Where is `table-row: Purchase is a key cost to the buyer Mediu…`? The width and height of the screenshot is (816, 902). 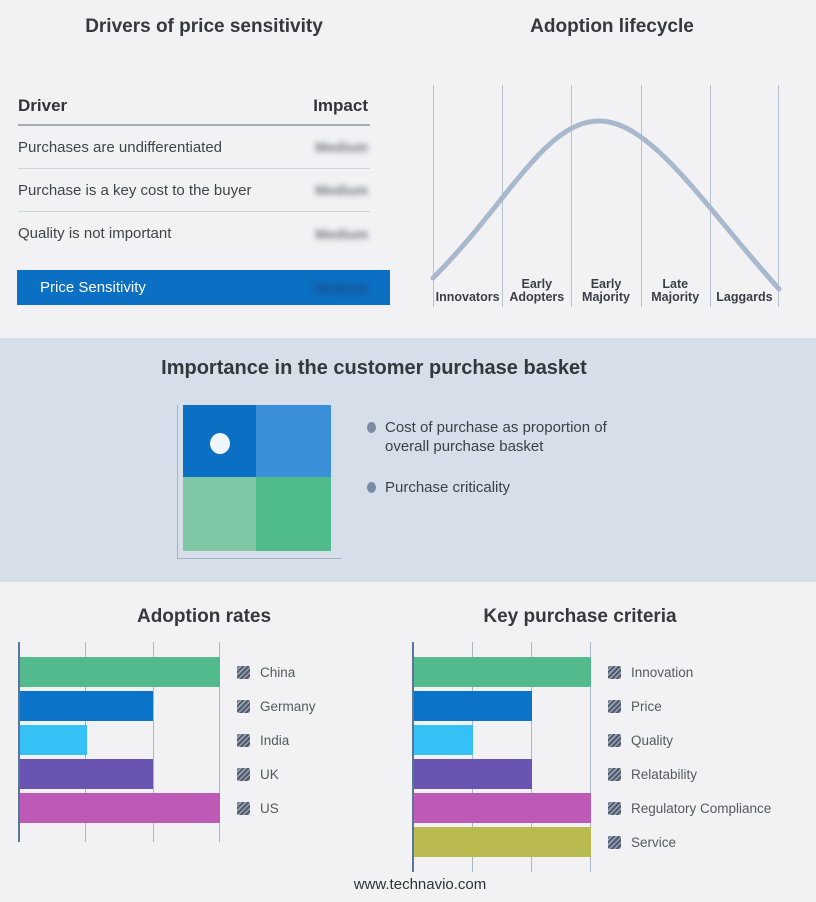
table-row: Purchase is a key cost to the buyer Mediu… is located at coordinates (194, 190).